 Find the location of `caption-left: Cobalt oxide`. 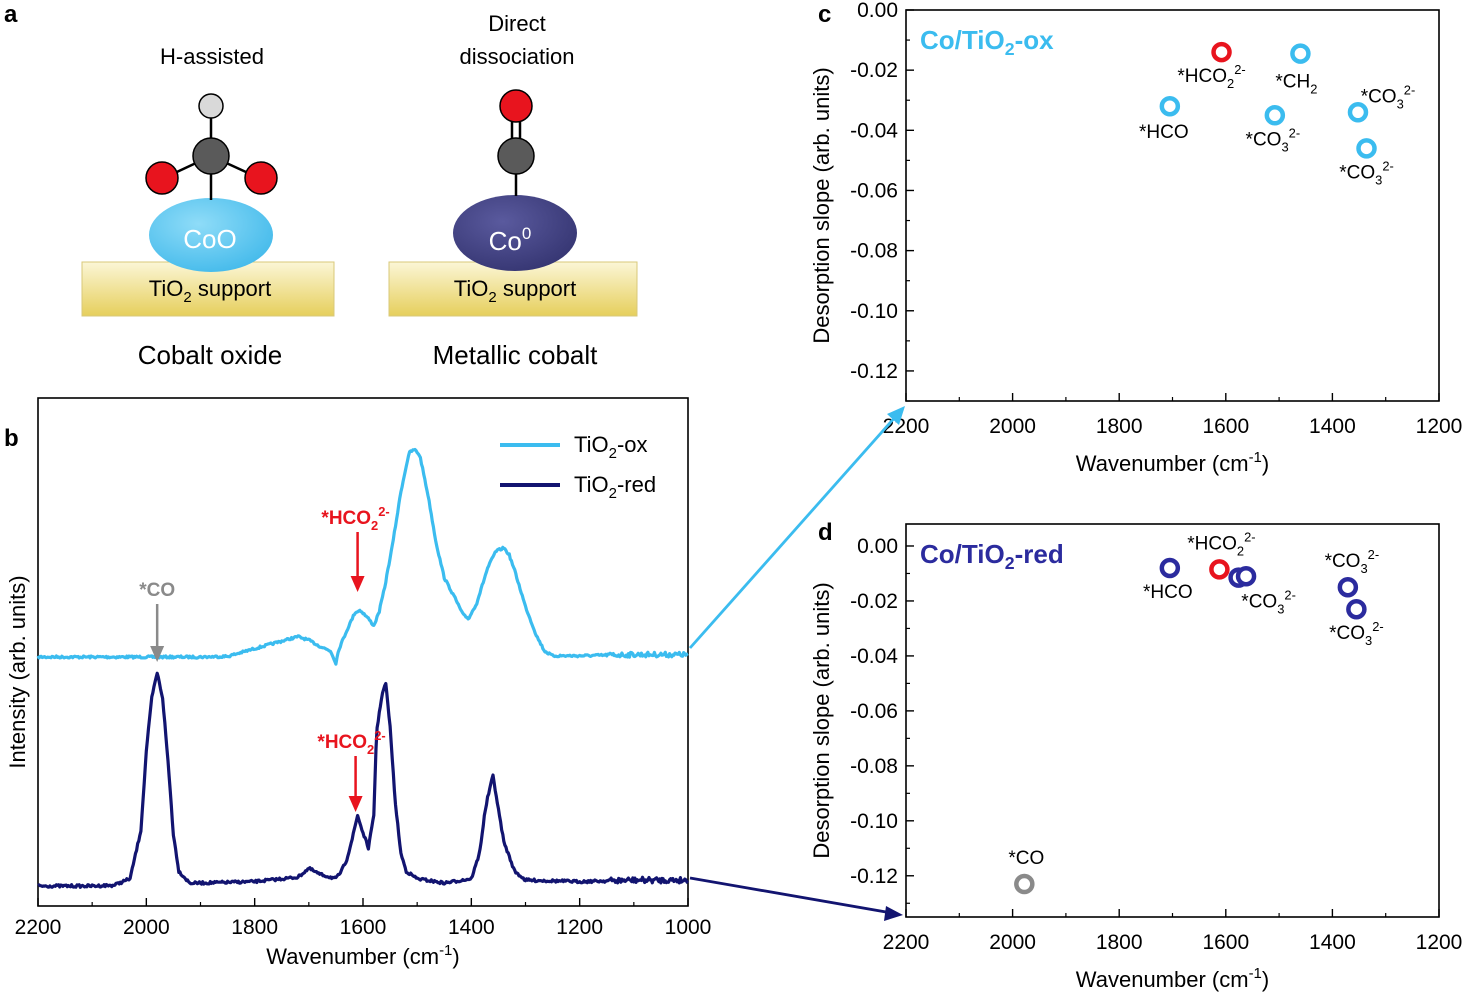

caption-left: Cobalt oxide is located at coordinates (210, 355).